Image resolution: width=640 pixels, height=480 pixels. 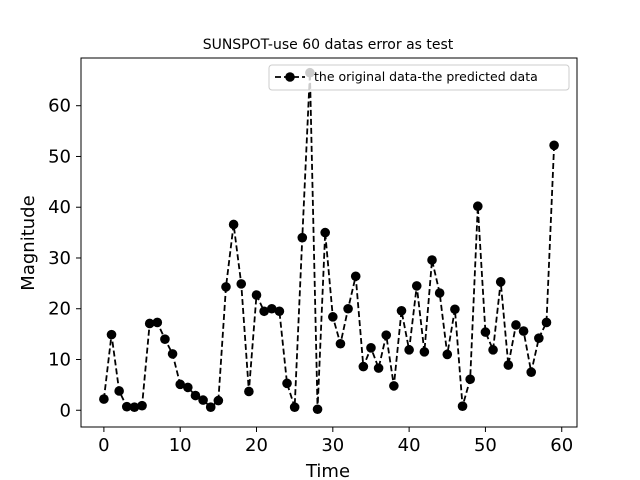 I want to click on legend: the original data-the predicted data, so click(x=419, y=77).